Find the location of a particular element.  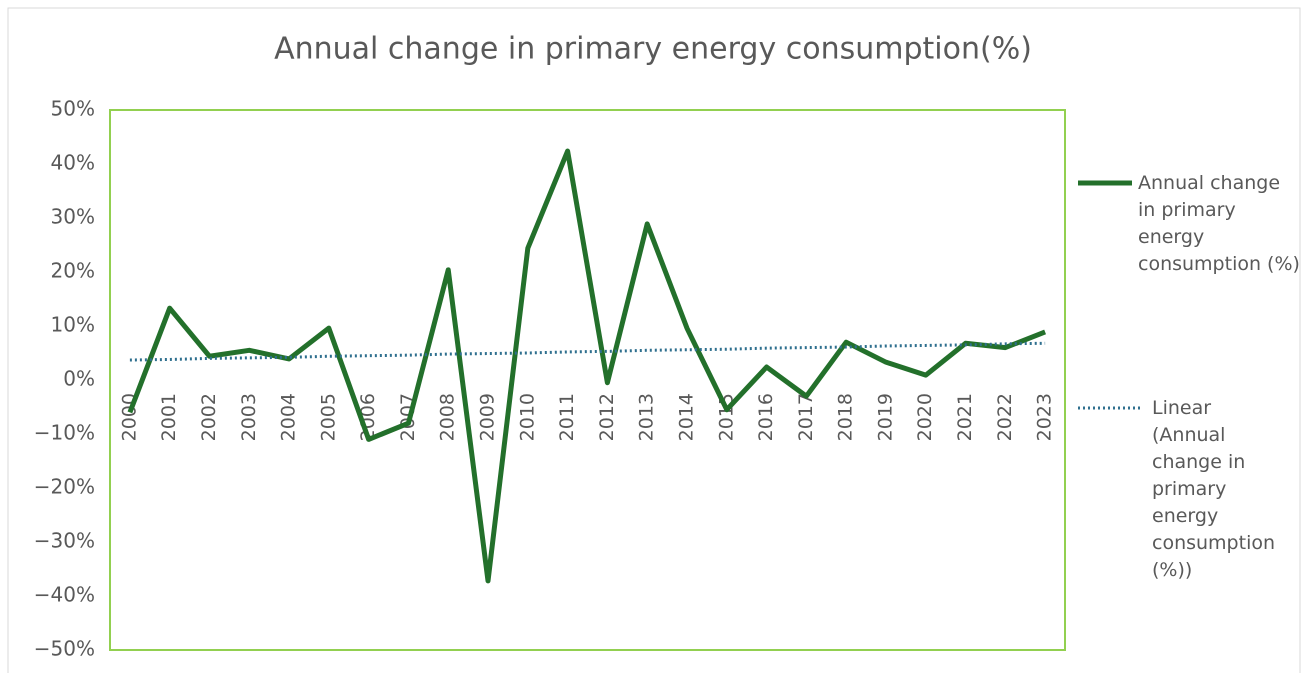

x-tick-label: 2011 is located at coordinates (567, 417).